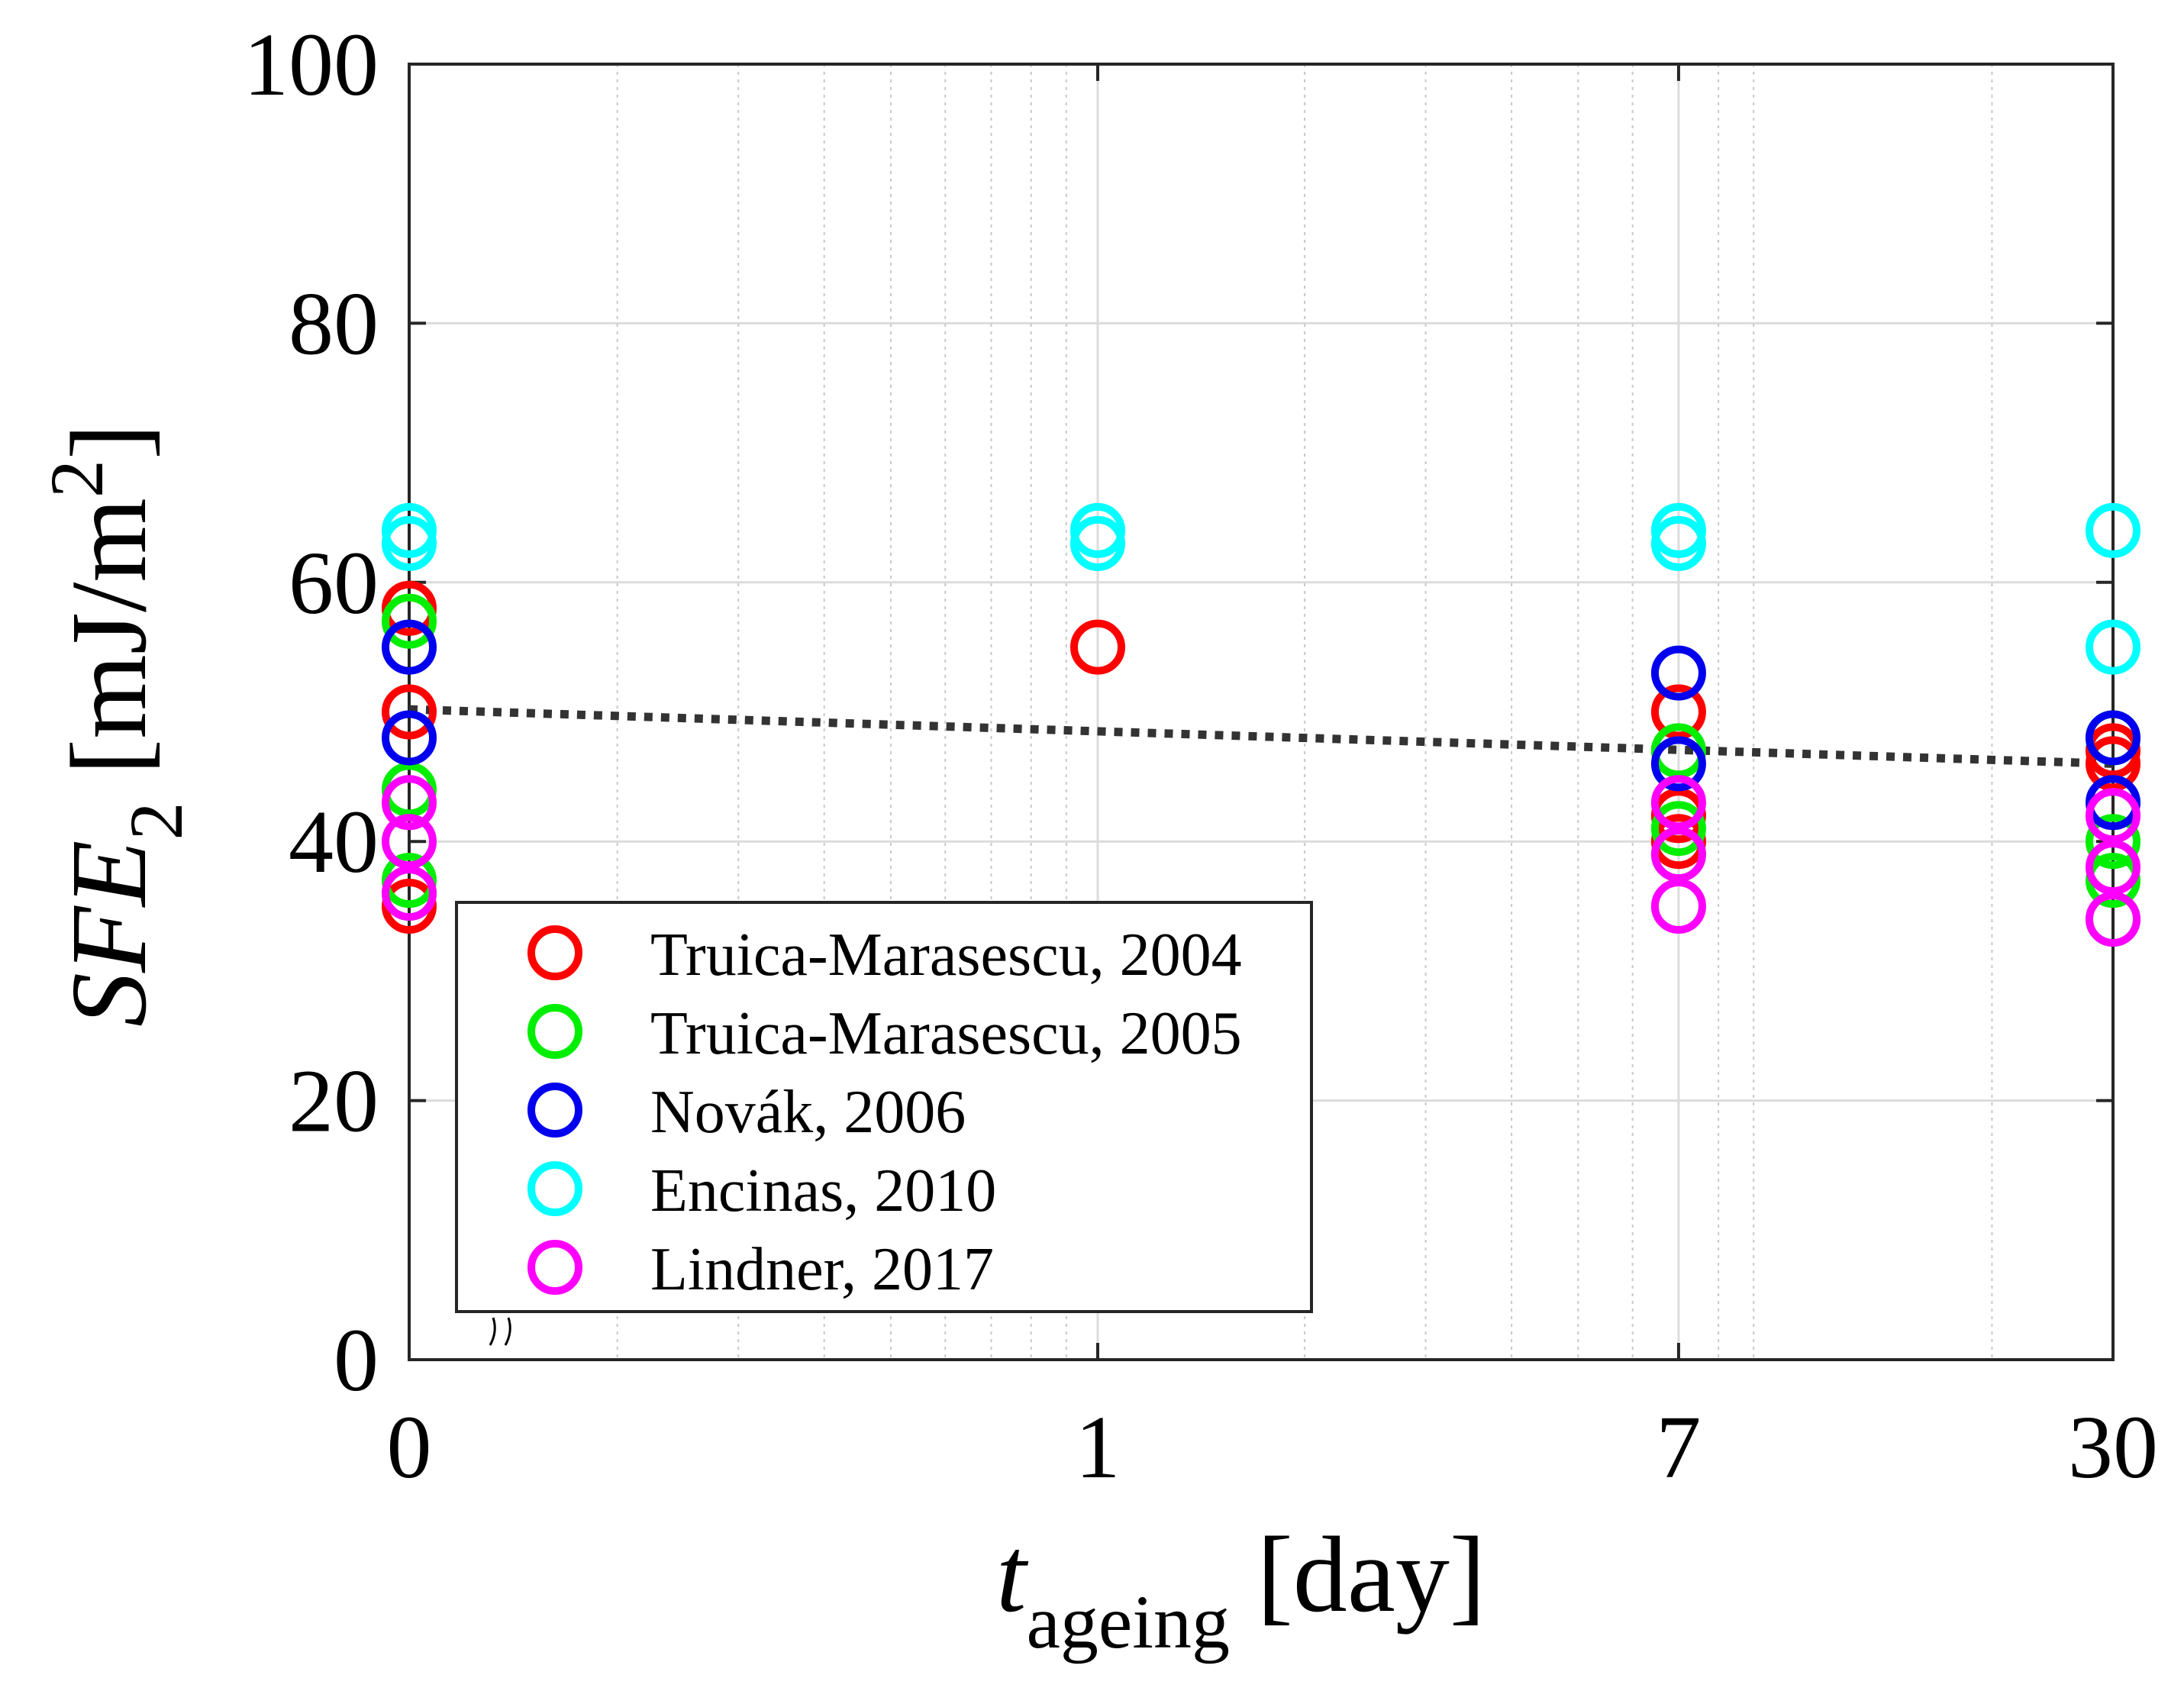 Image resolution: width=2184 pixels, height=1704 pixels. I want to click on legend-item: Lindner, 2017, so click(760, 1269).